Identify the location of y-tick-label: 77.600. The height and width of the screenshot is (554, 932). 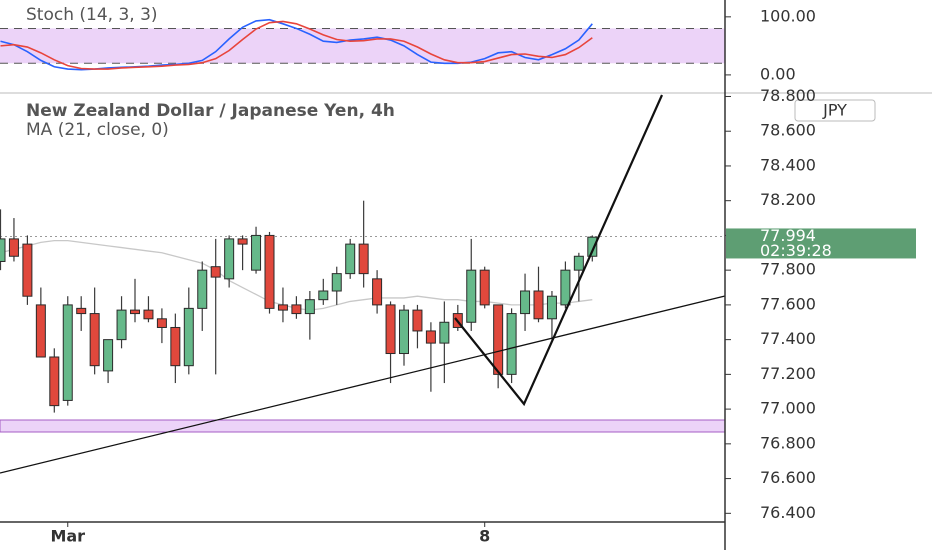
(788, 303).